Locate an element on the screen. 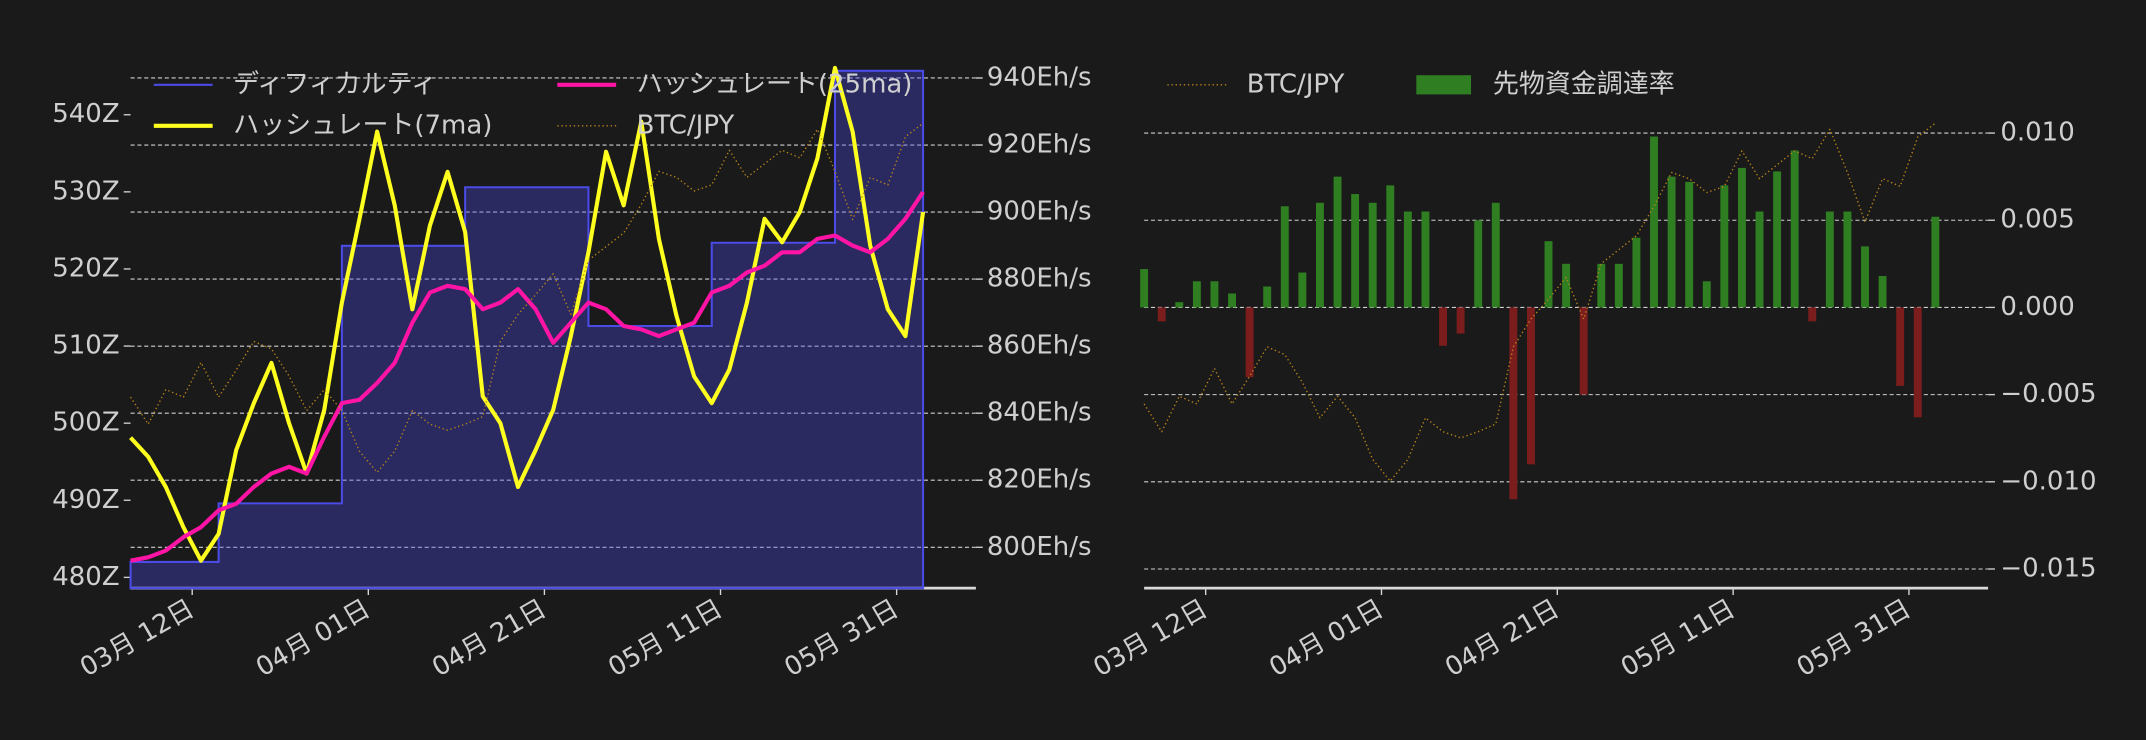 The image size is (2146, 740). y-tick-label: 530Z is located at coordinates (85, 191).